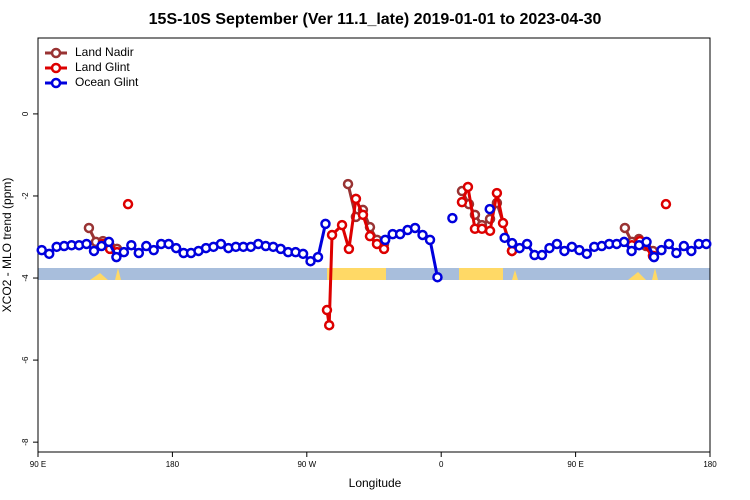  Describe the element at coordinates (25, 113) in the screenshot. I see `y-tick-label: 0` at that location.